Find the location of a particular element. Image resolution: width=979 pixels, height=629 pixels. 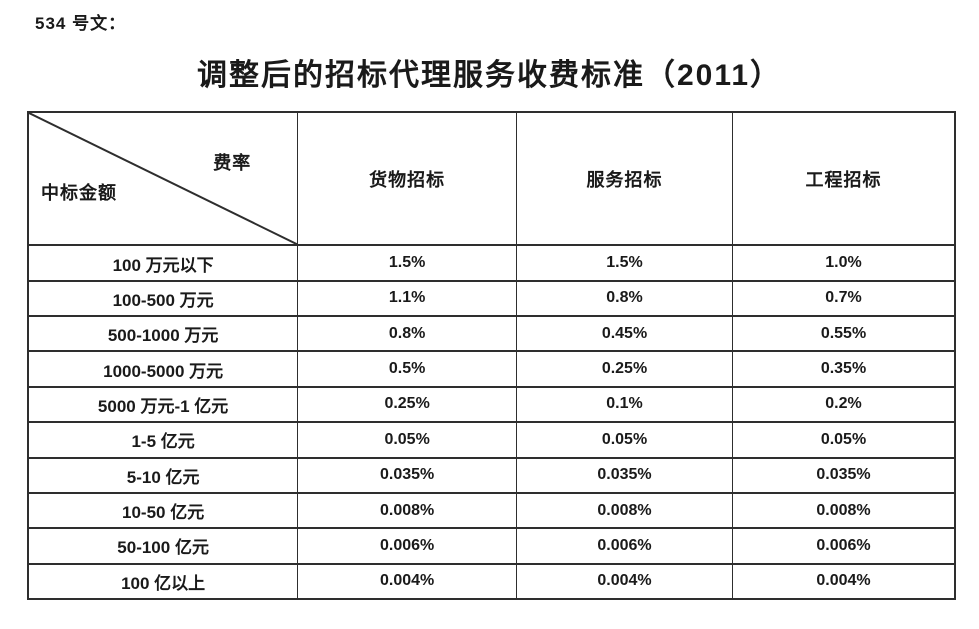

table-row: 50-100 亿元 0.006% 0.006% 0.006% is located at coordinates (491, 546).